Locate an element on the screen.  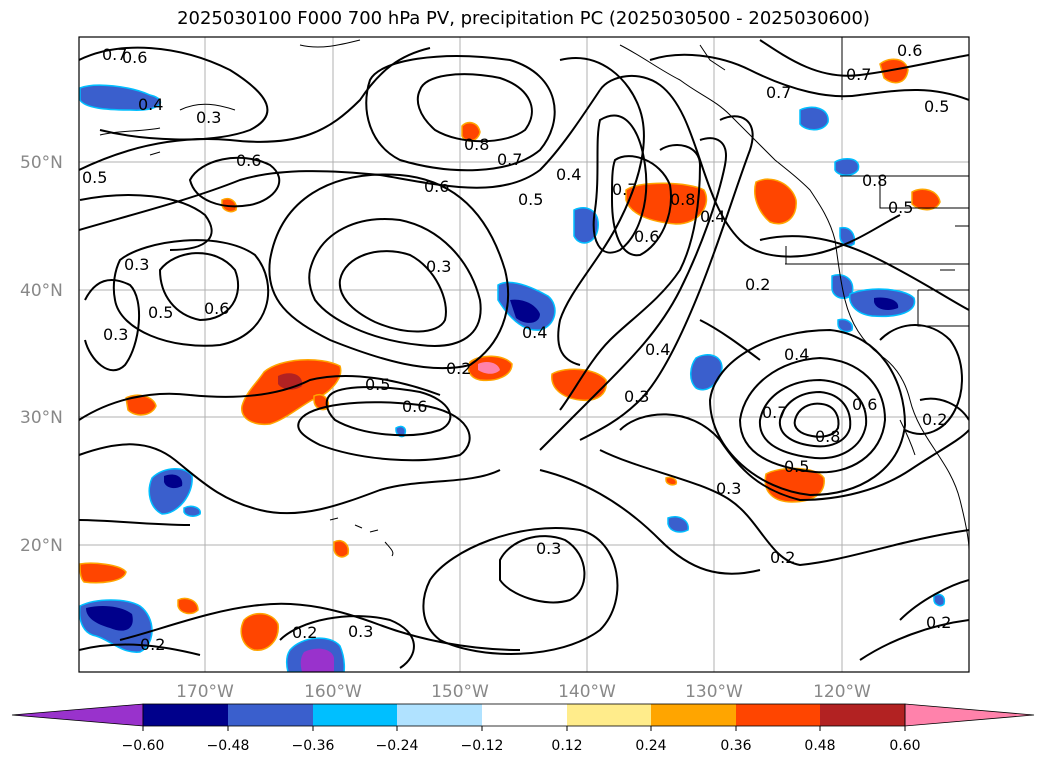
colorbar-tick: 0.48 is located at coordinates (819, 746).